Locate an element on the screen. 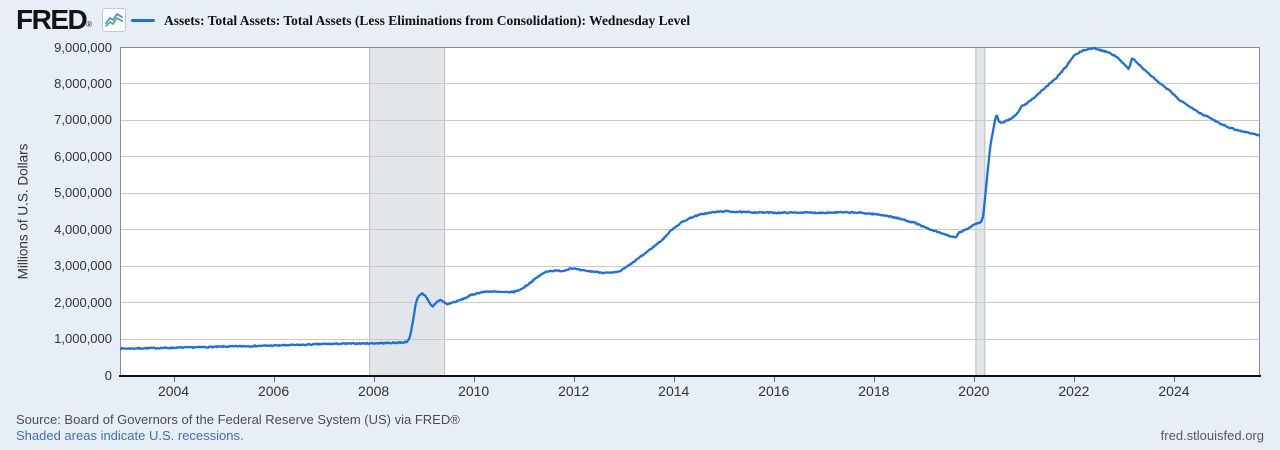 This screenshot has height=450, width=1280. y-tick-label: 4,000,000 is located at coordinates (83, 229).